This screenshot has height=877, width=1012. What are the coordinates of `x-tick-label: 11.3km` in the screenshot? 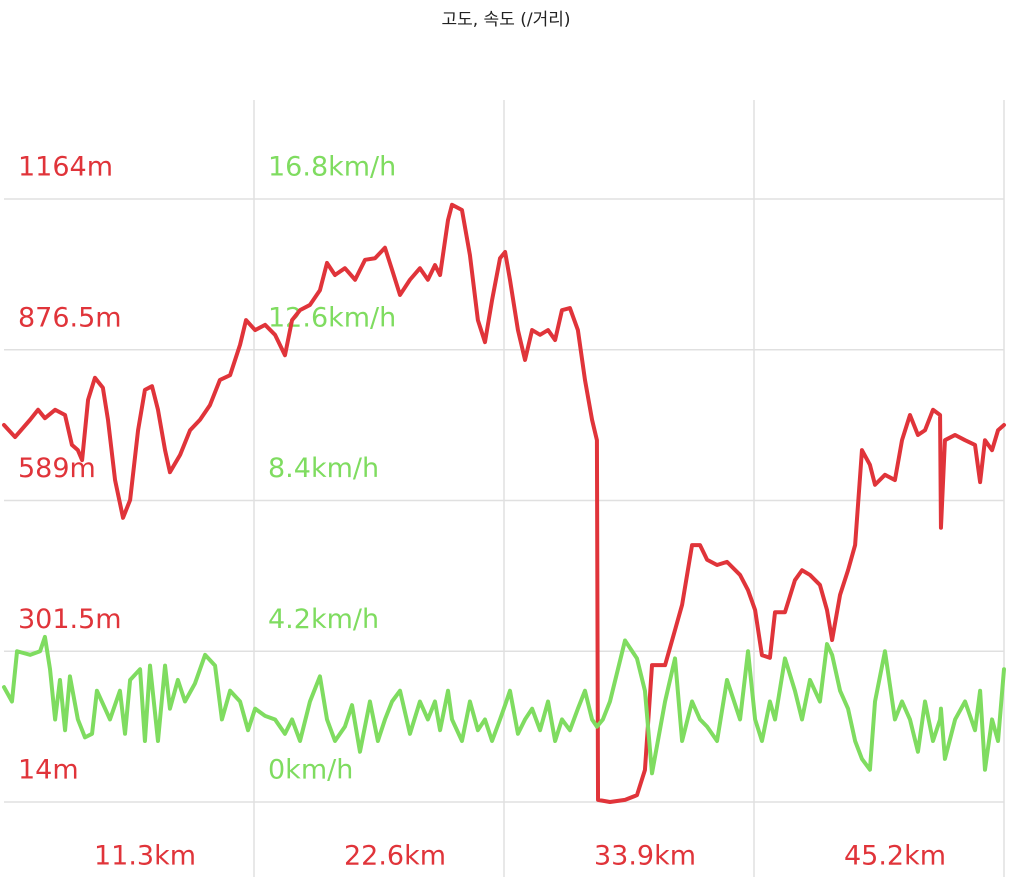 It's located at (145, 856).